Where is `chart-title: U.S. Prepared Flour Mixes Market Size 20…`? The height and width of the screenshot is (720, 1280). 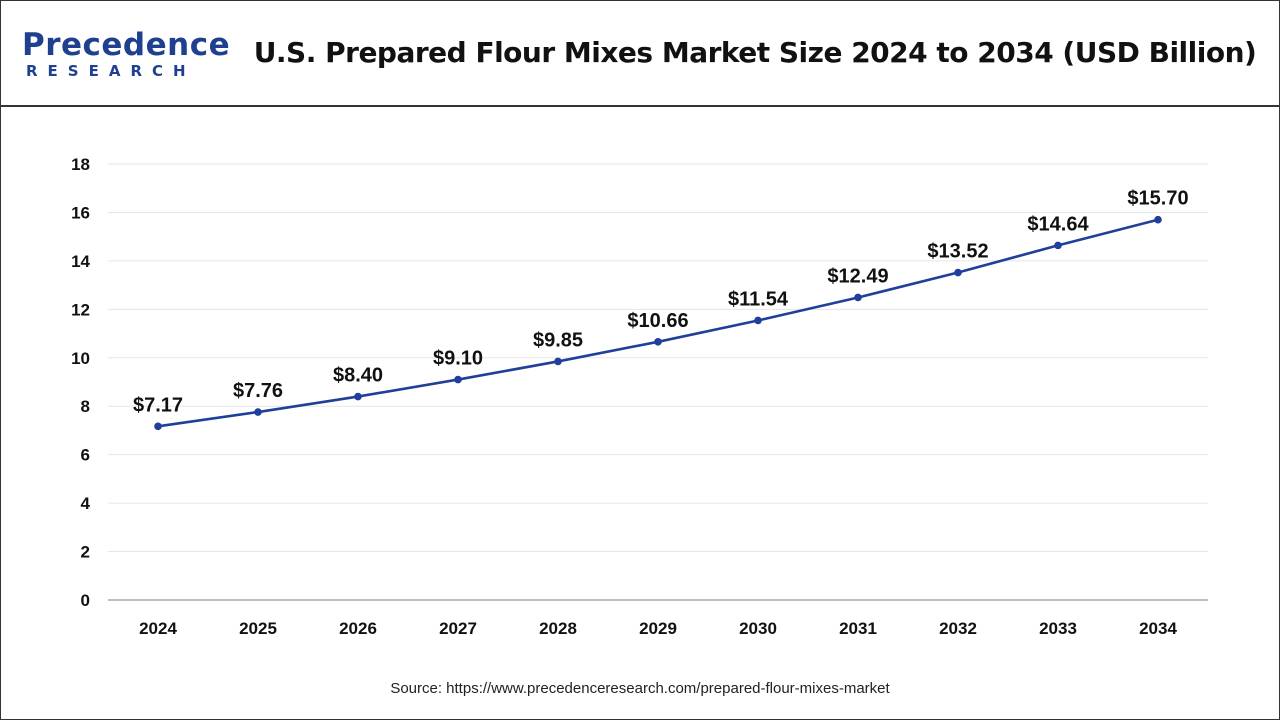 chart-title: U.S. Prepared Flour Mixes Market Size 20… is located at coordinates (755, 52).